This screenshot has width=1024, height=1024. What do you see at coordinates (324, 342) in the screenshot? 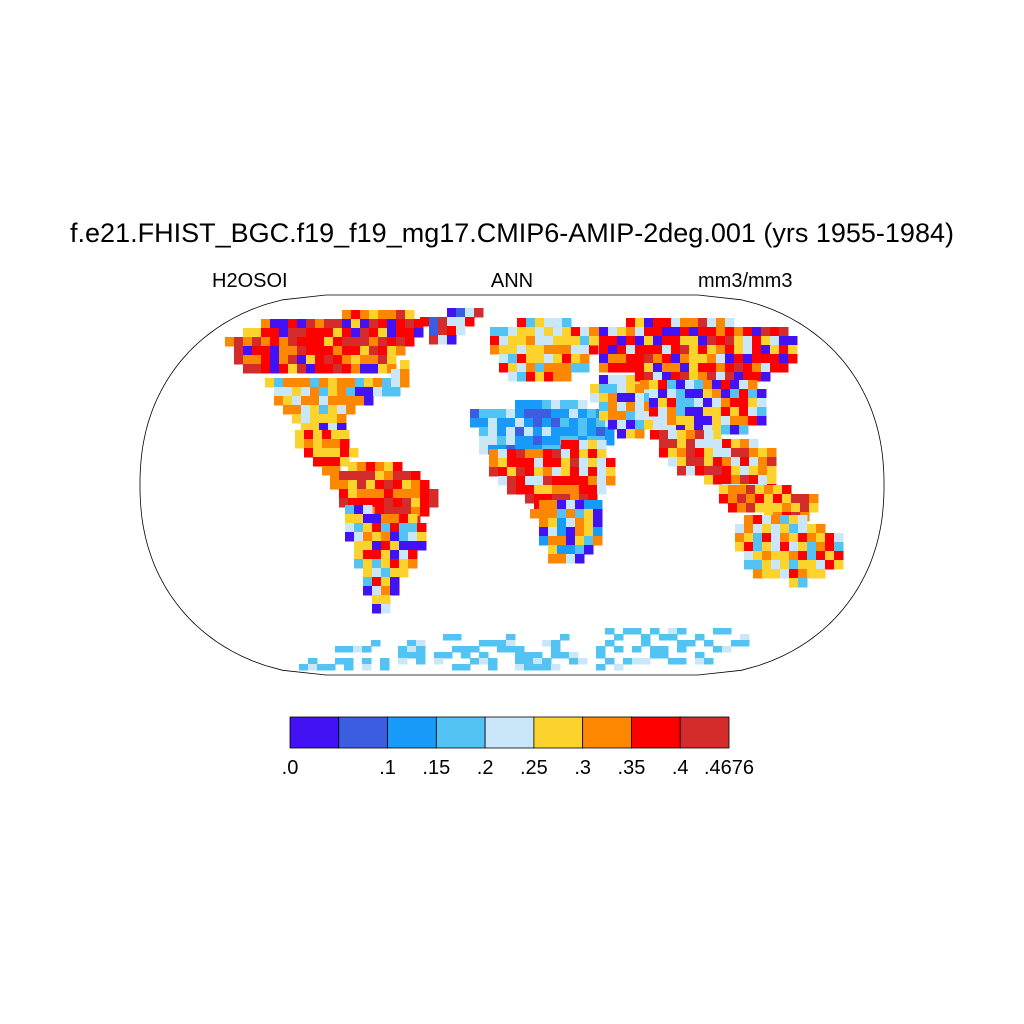
I see `land-region-north-america-north` at bounding box center [324, 342].